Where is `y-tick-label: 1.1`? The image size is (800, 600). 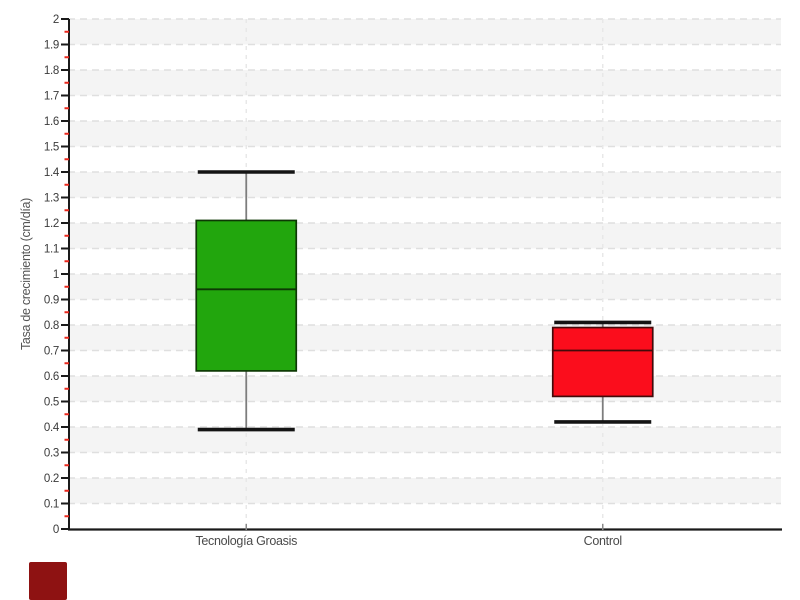 y-tick-label: 1.1 is located at coordinates (51, 250).